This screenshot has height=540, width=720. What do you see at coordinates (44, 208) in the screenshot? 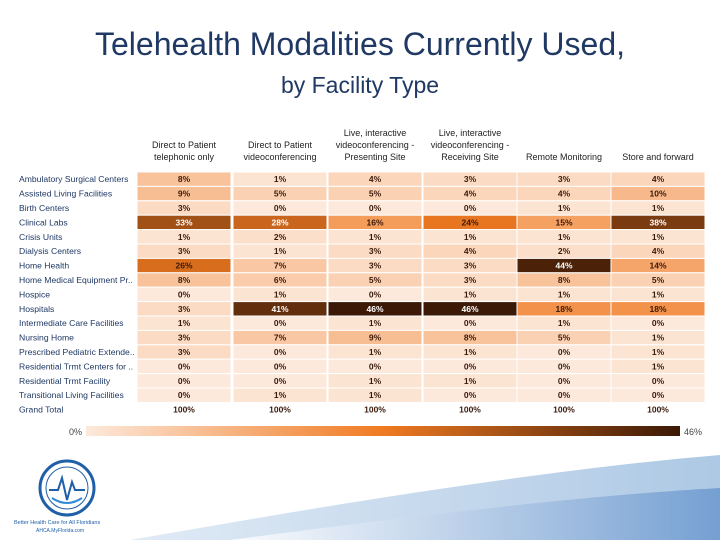
I see `row-label: Birth Centers` at bounding box center [44, 208].